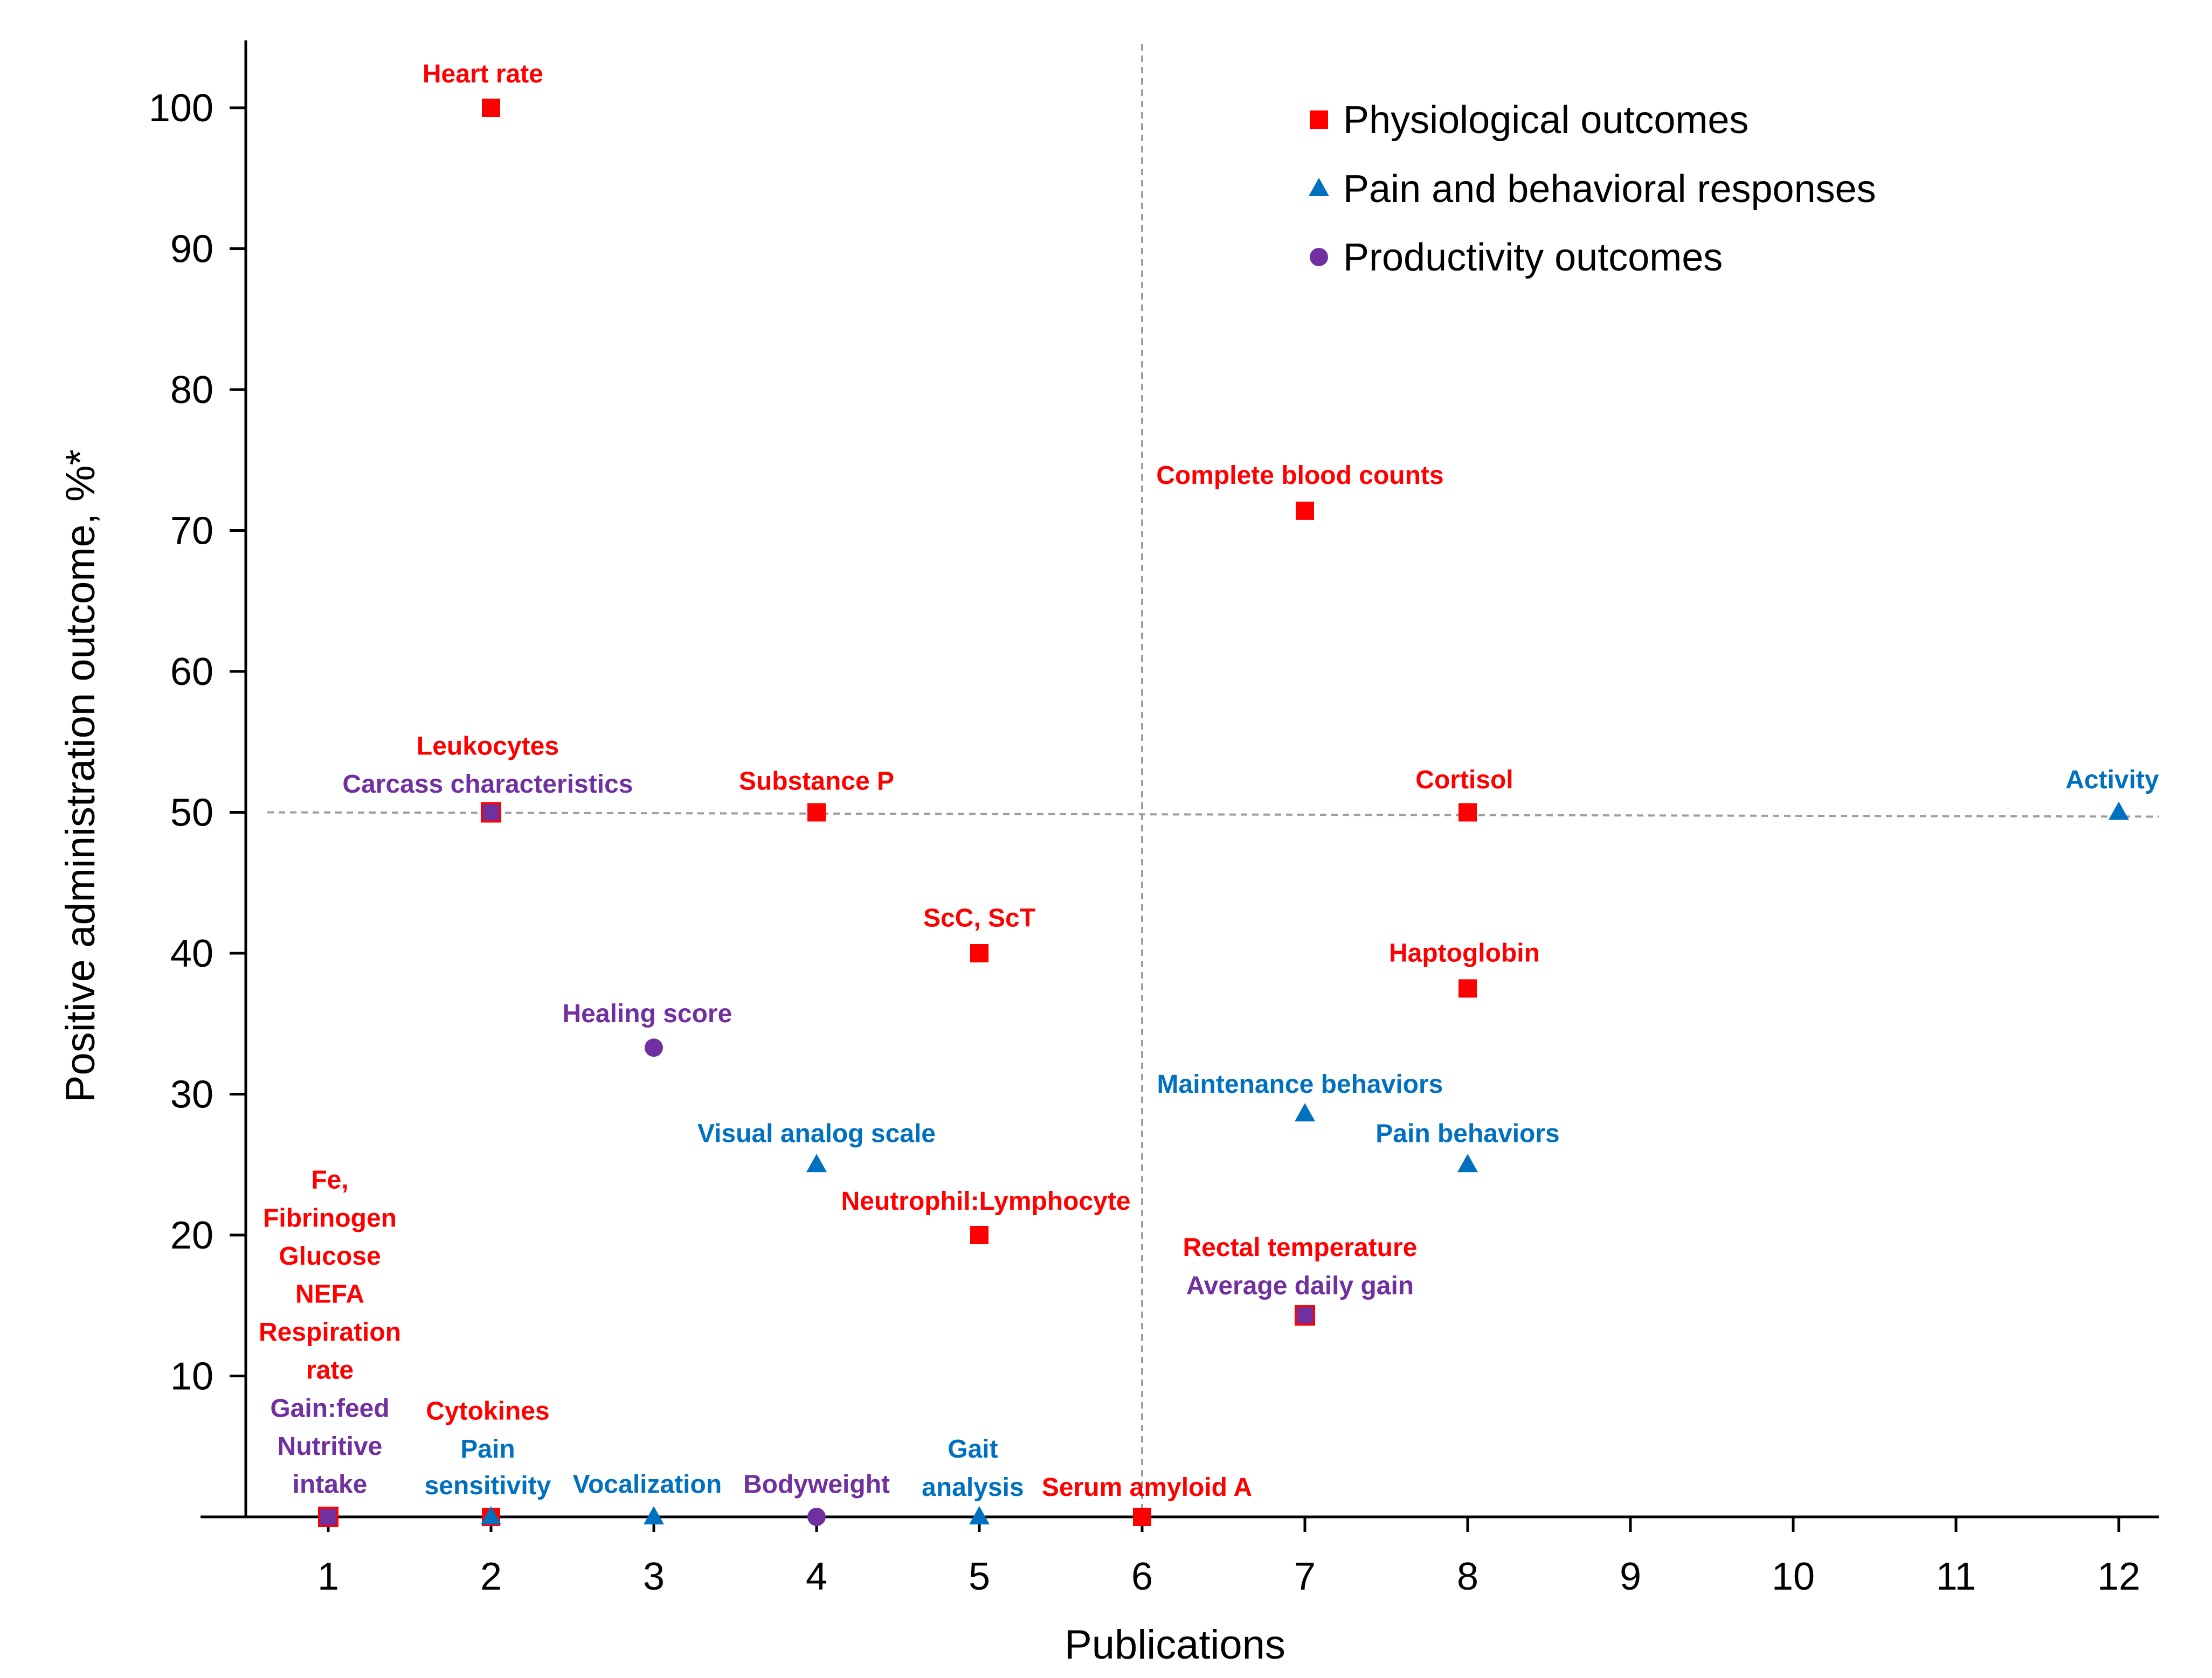 The image size is (2212, 1678). What do you see at coordinates (1319, 187) in the screenshot?
I see `legend-marker-pain` at bounding box center [1319, 187].